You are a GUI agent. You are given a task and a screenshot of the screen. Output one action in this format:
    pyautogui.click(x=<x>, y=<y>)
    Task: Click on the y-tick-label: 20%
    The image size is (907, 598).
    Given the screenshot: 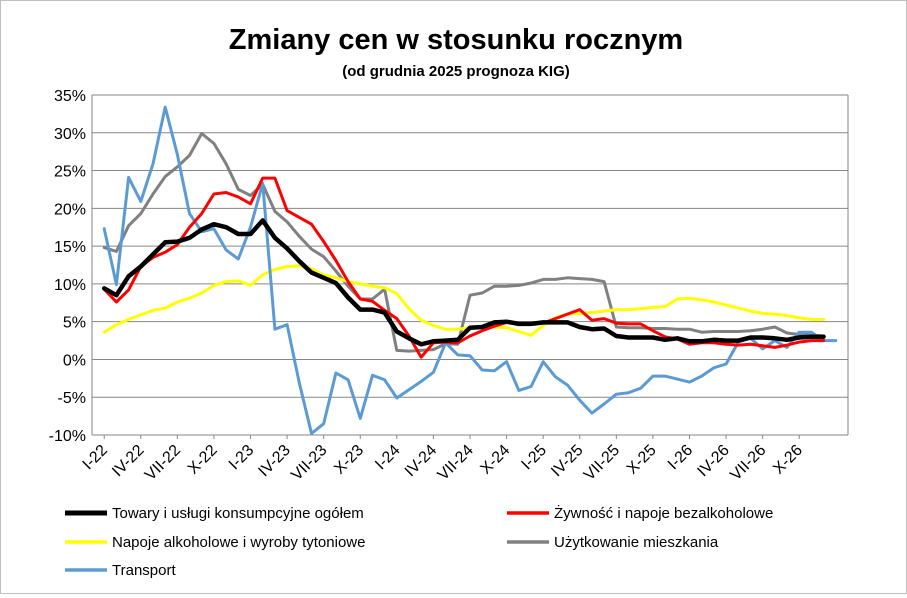 What is the action you would take?
    pyautogui.click(x=70, y=209)
    